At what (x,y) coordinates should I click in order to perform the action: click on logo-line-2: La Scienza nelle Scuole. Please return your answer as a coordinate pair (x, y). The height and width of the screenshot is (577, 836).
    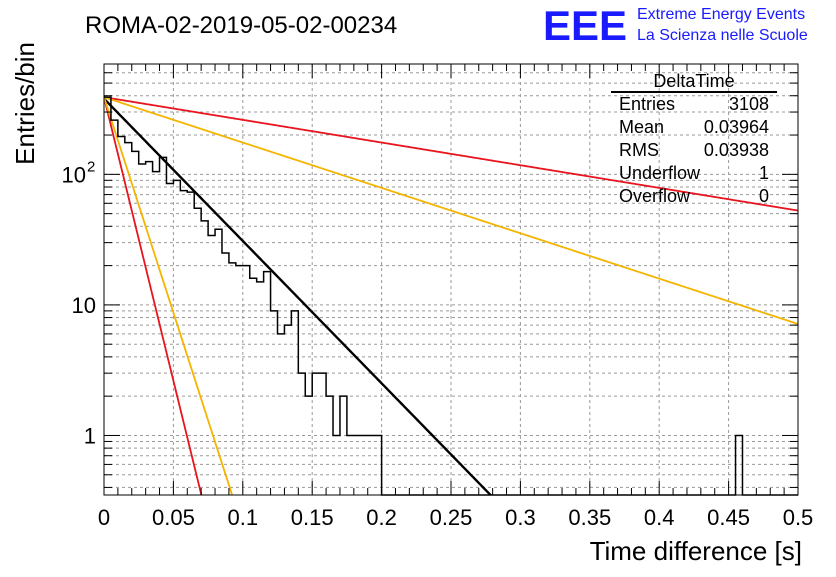
    Looking at the image, I should click on (722, 35).